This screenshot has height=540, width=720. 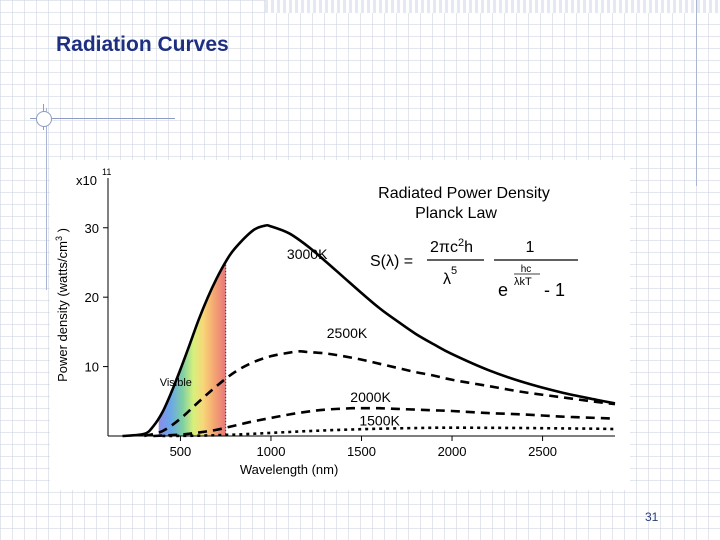 What do you see at coordinates (289, 469) in the screenshot?
I see `x-axis-label: Wavelength (nm)` at bounding box center [289, 469].